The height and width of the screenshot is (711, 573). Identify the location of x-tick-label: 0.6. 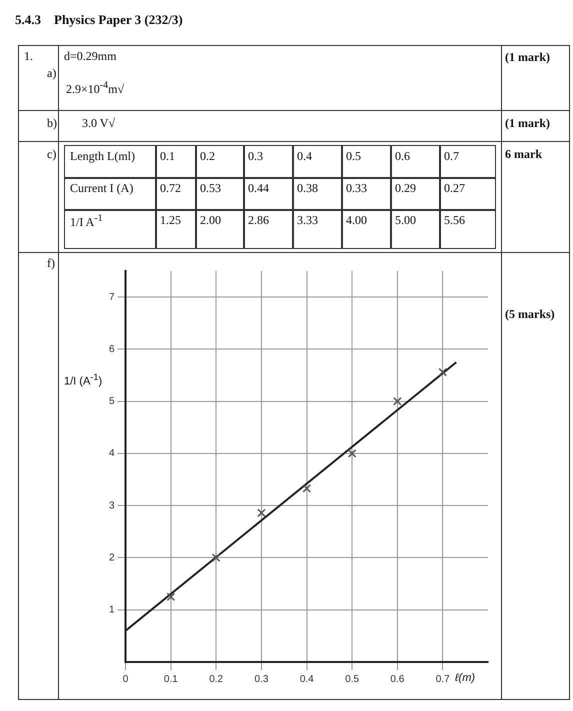
(397, 679).